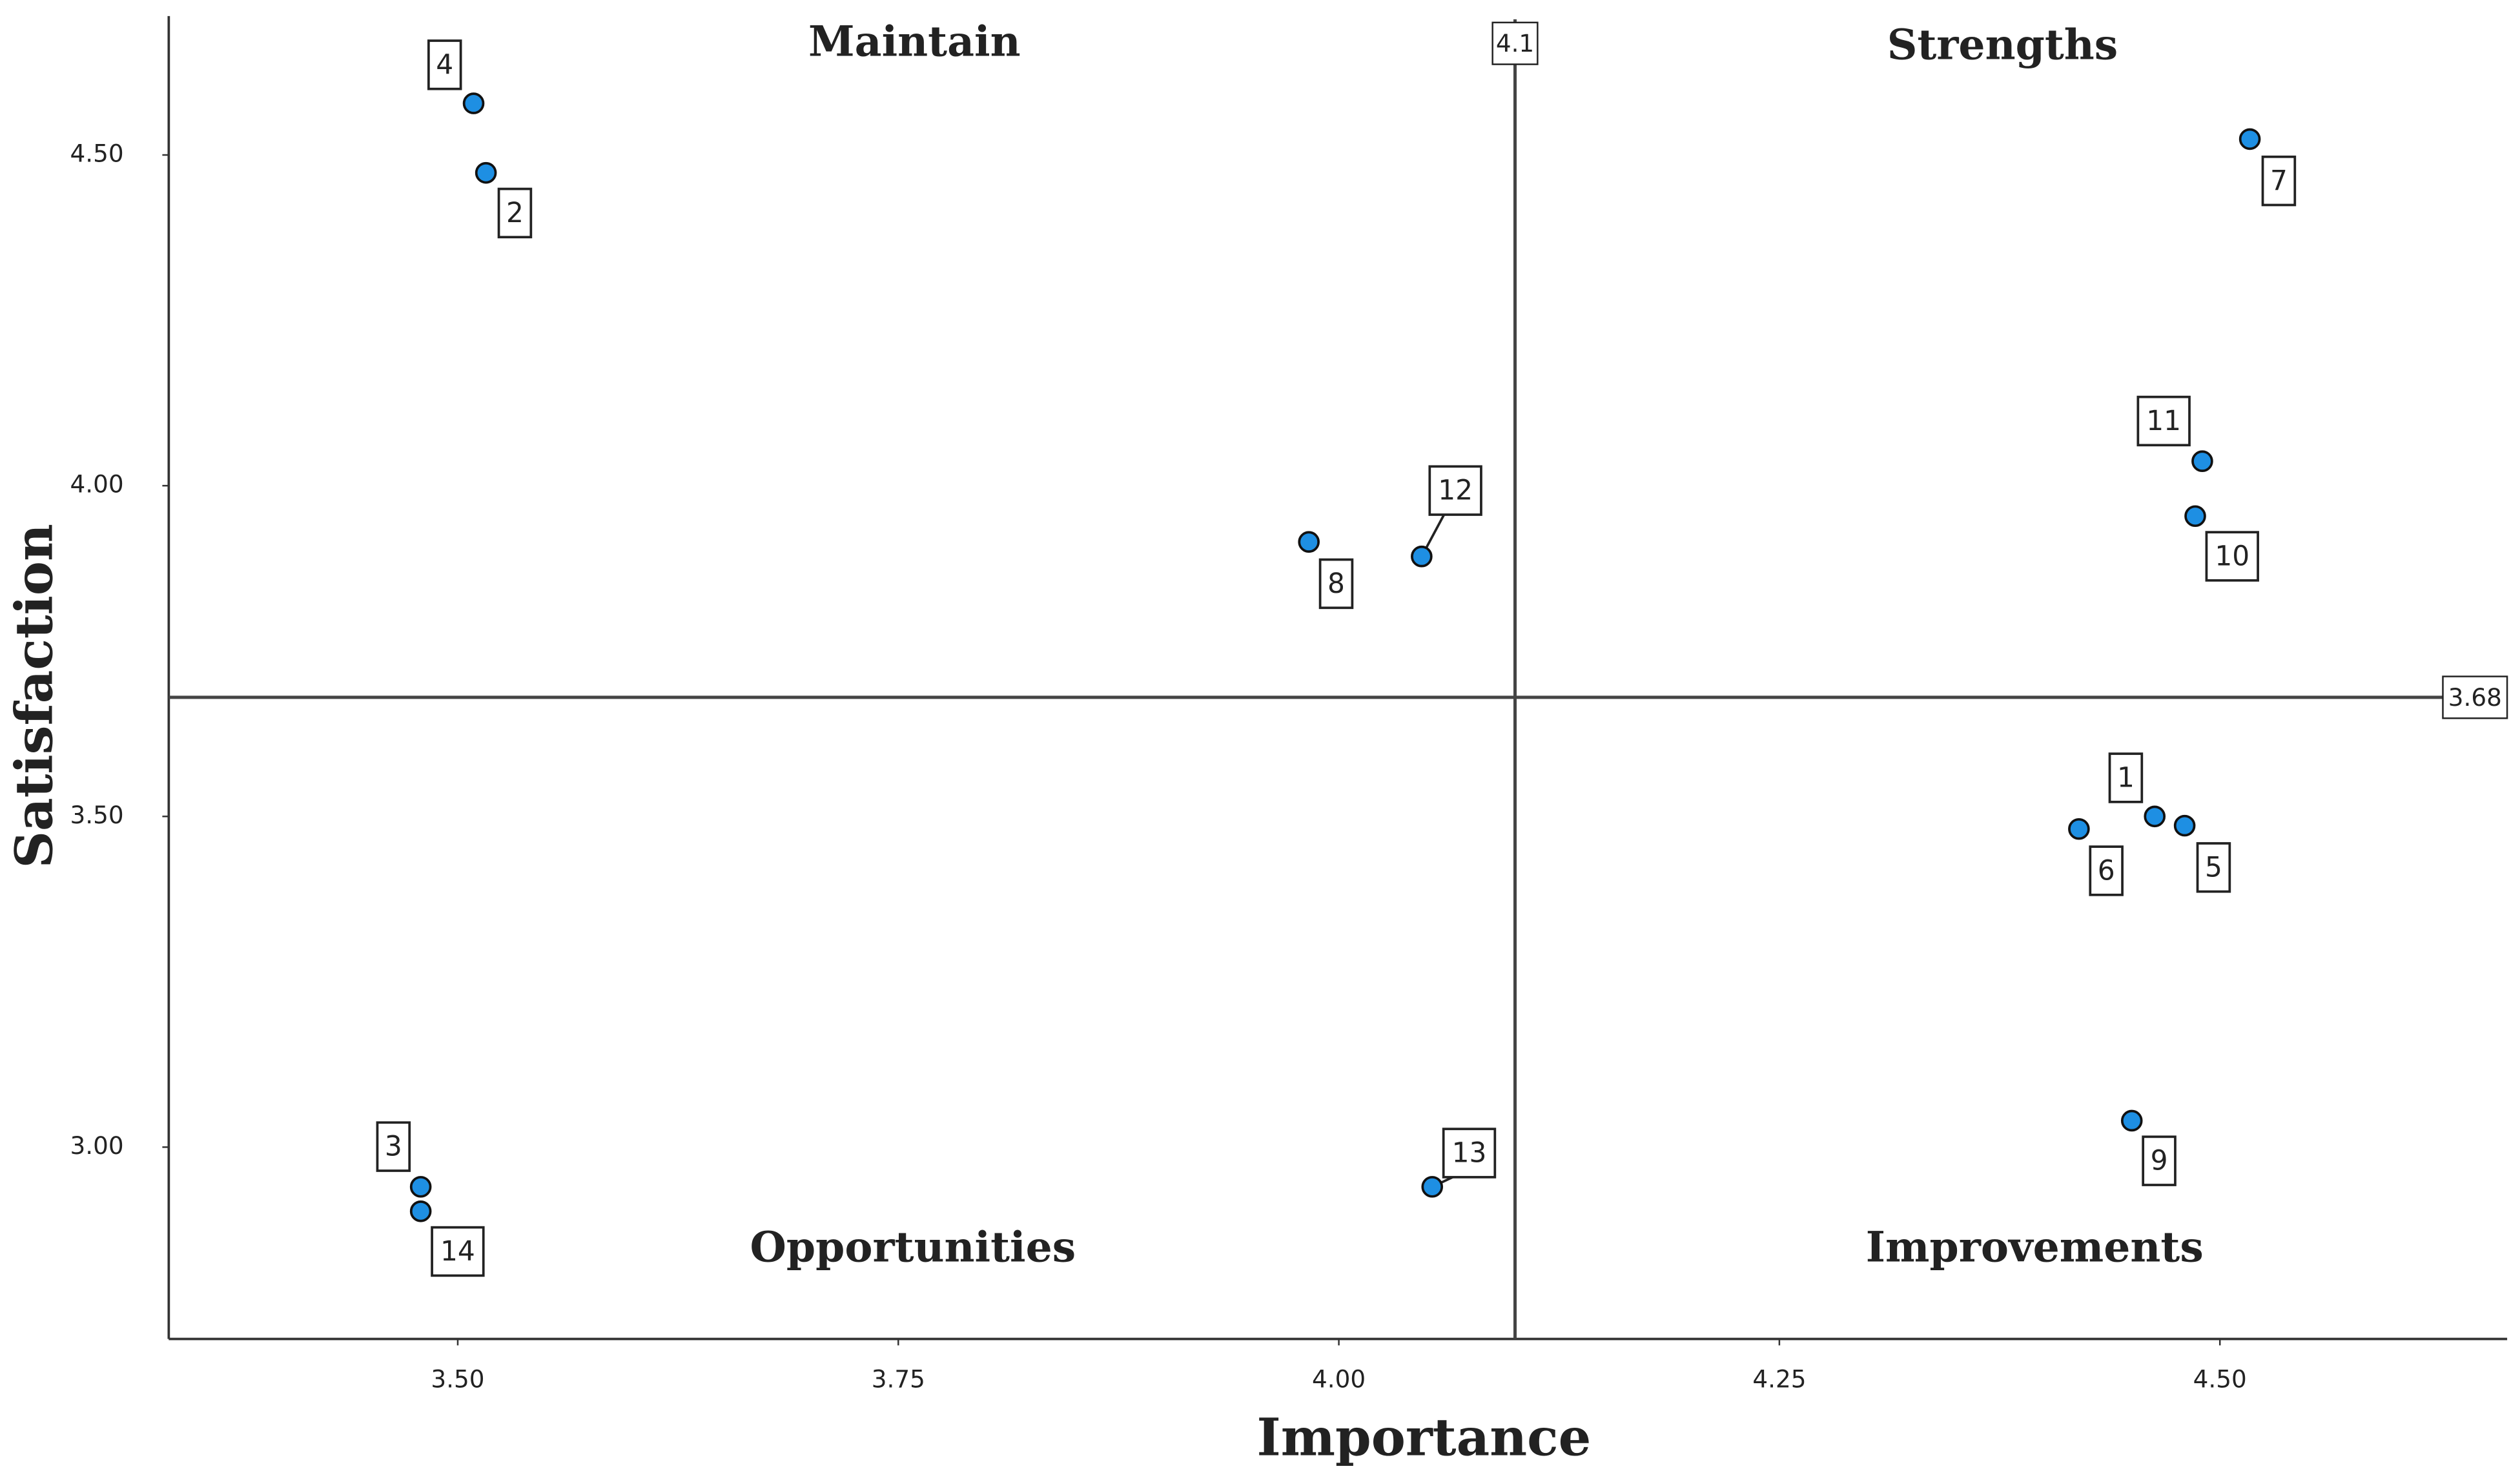 The width and height of the screenshot is (2520, 1482). I want to click on point-label: 2, so click(515, 213).